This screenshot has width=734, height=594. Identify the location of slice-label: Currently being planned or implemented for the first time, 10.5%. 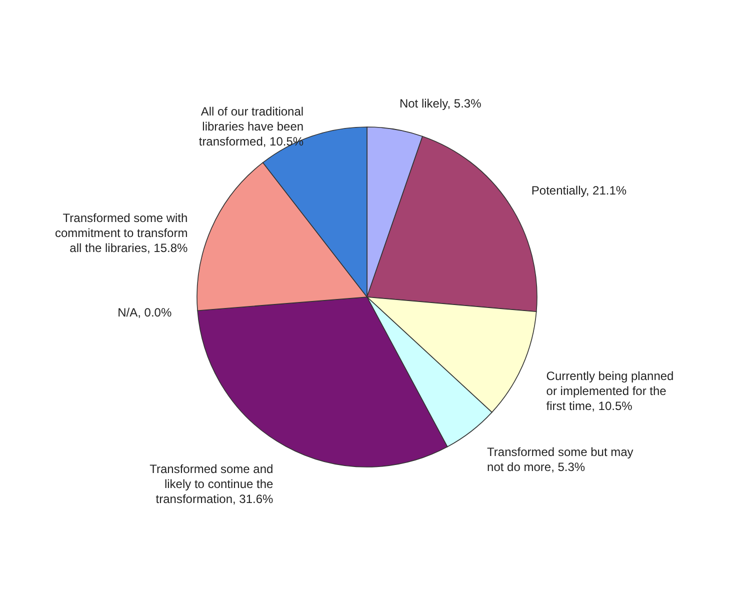
(610, 391).